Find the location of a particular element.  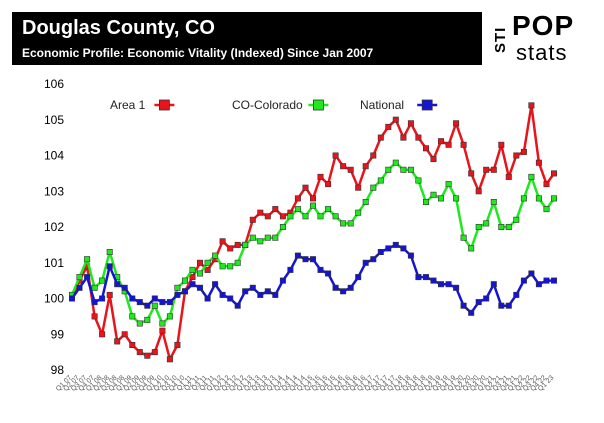

logo-stats-text: stats is located at coordinates (542, 52).